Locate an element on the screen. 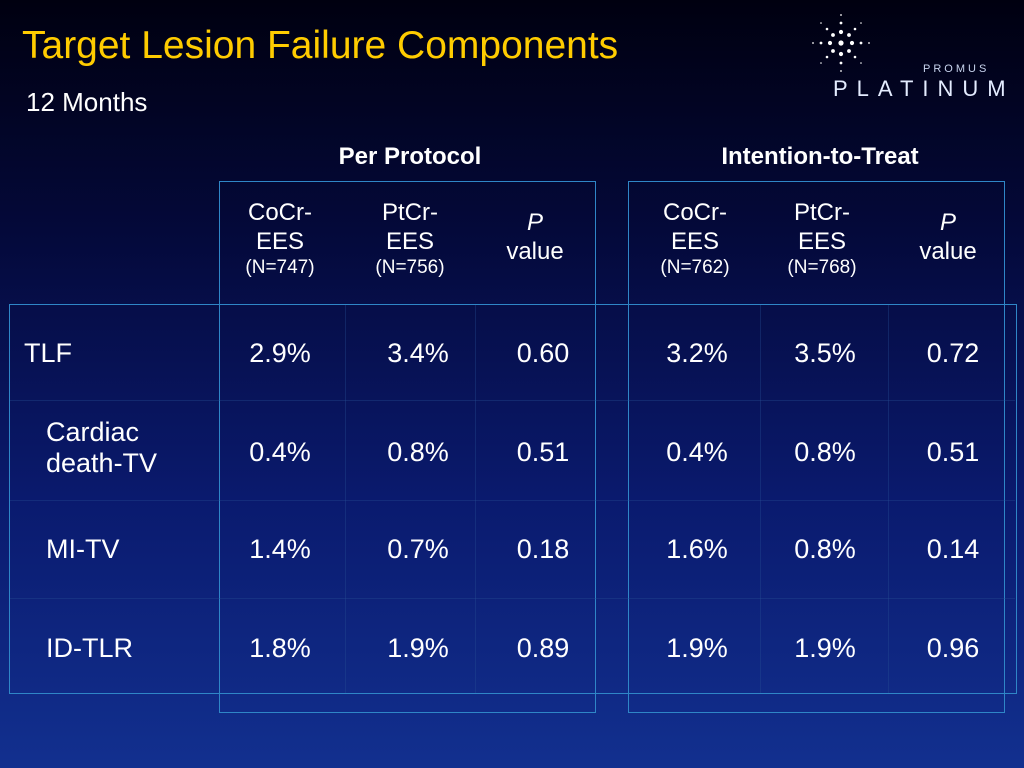 The image size is (1024, 768). row-label-text: Cardiac is located at coordinates (93, 432).